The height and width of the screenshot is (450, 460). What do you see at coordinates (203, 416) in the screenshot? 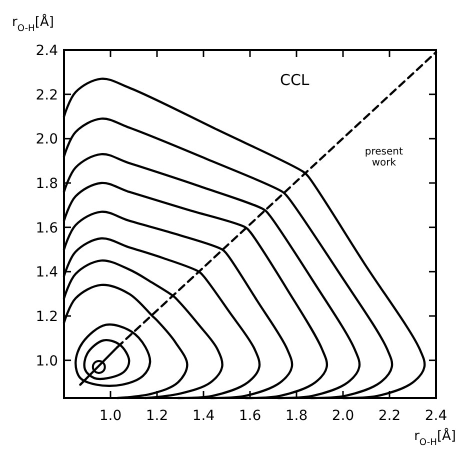
I see `x-tick-label: 1.4` at bounding box center [203, 416].